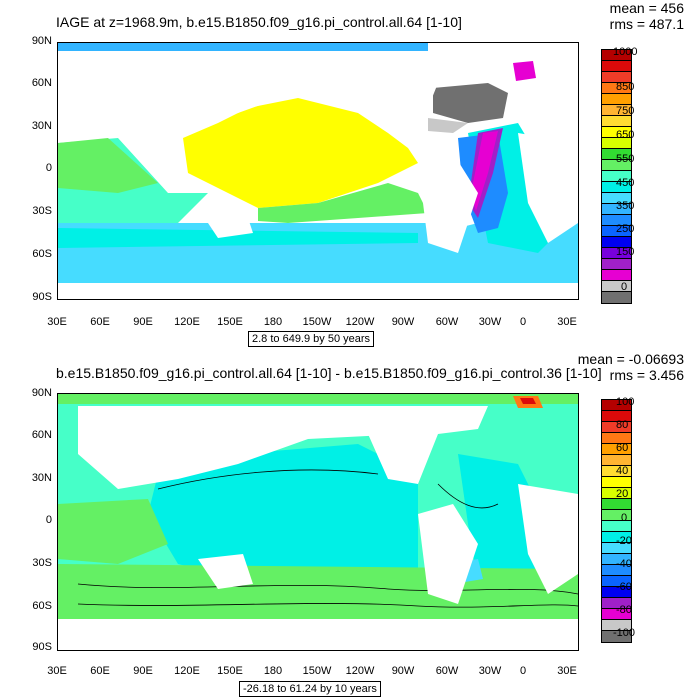  Describe the element at coordinates (622, 471) in the screenshot. I see `bottom-colorbar-label: 40` at that location.